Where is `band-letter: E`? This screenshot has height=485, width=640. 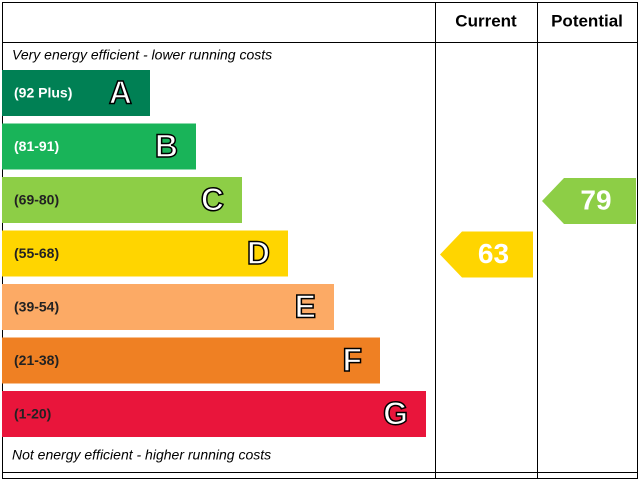
band-letter: E is located at coordinates (305, 306).